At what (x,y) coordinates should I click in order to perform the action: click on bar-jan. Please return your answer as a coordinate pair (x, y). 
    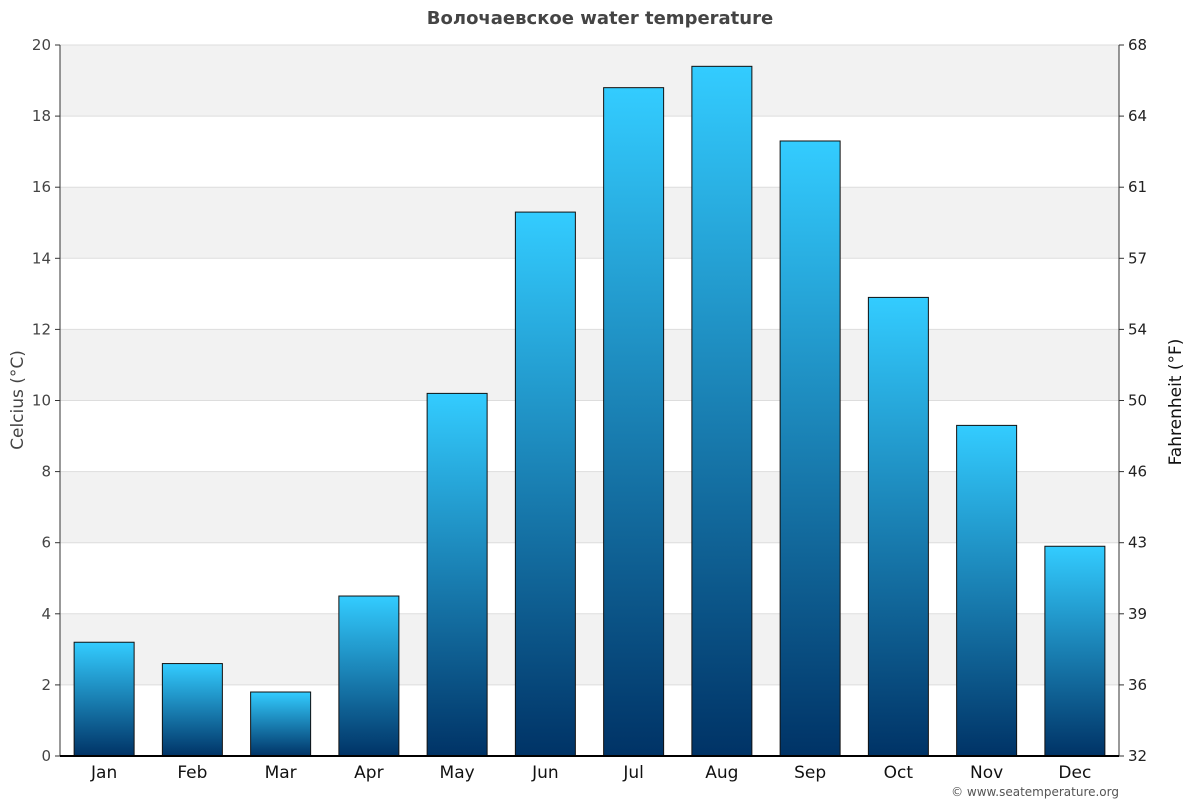
    Looking at the image, I should click on (104, 699).